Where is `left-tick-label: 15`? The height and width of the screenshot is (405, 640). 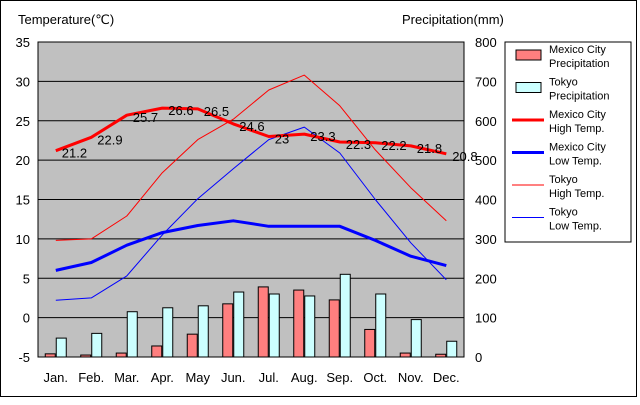 left-tick-label: 15 is located at coordinates (23, 200).